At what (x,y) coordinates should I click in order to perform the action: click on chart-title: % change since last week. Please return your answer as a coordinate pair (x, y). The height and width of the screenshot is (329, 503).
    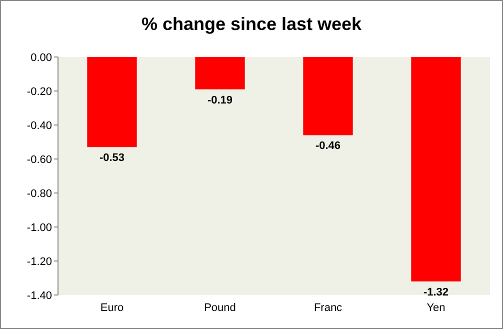
    Looking at the image, I should click on (252, 24).